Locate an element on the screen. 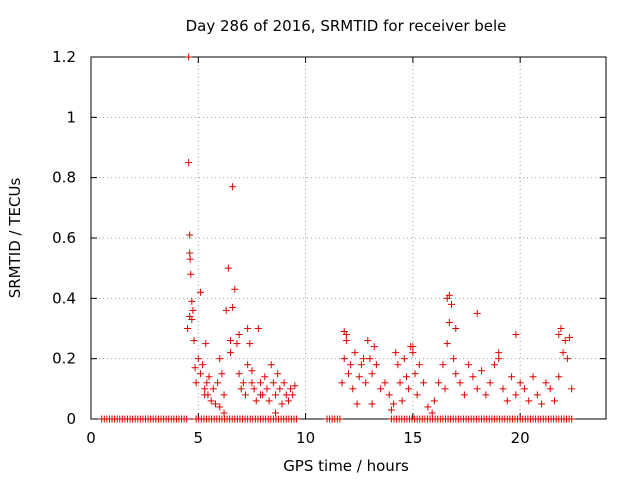  x-tick-label: 10 is located at coordinates (305, 438).